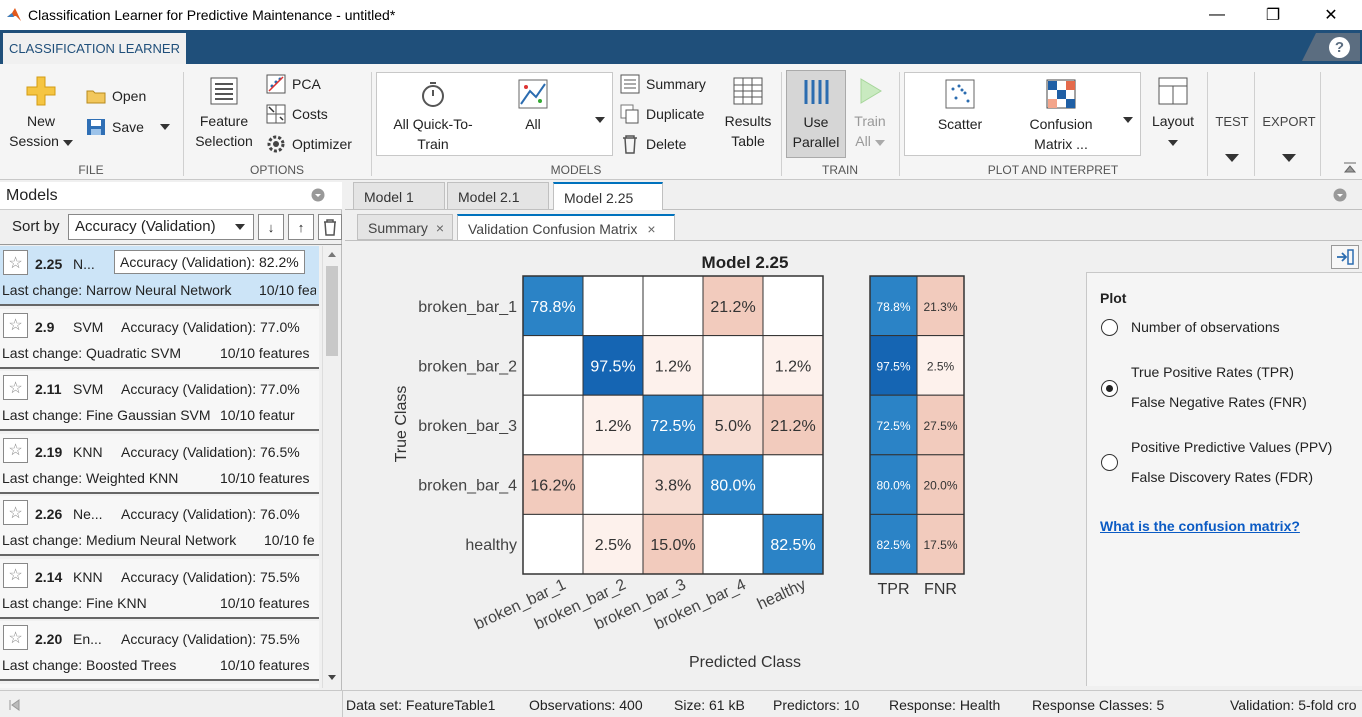 Image resolution: width=1362 pixels, height=717 pixels. Describe the element at coordinates (467, 366) in the screenshot. I see `y-tick-label: broken_bar_2` at that location.